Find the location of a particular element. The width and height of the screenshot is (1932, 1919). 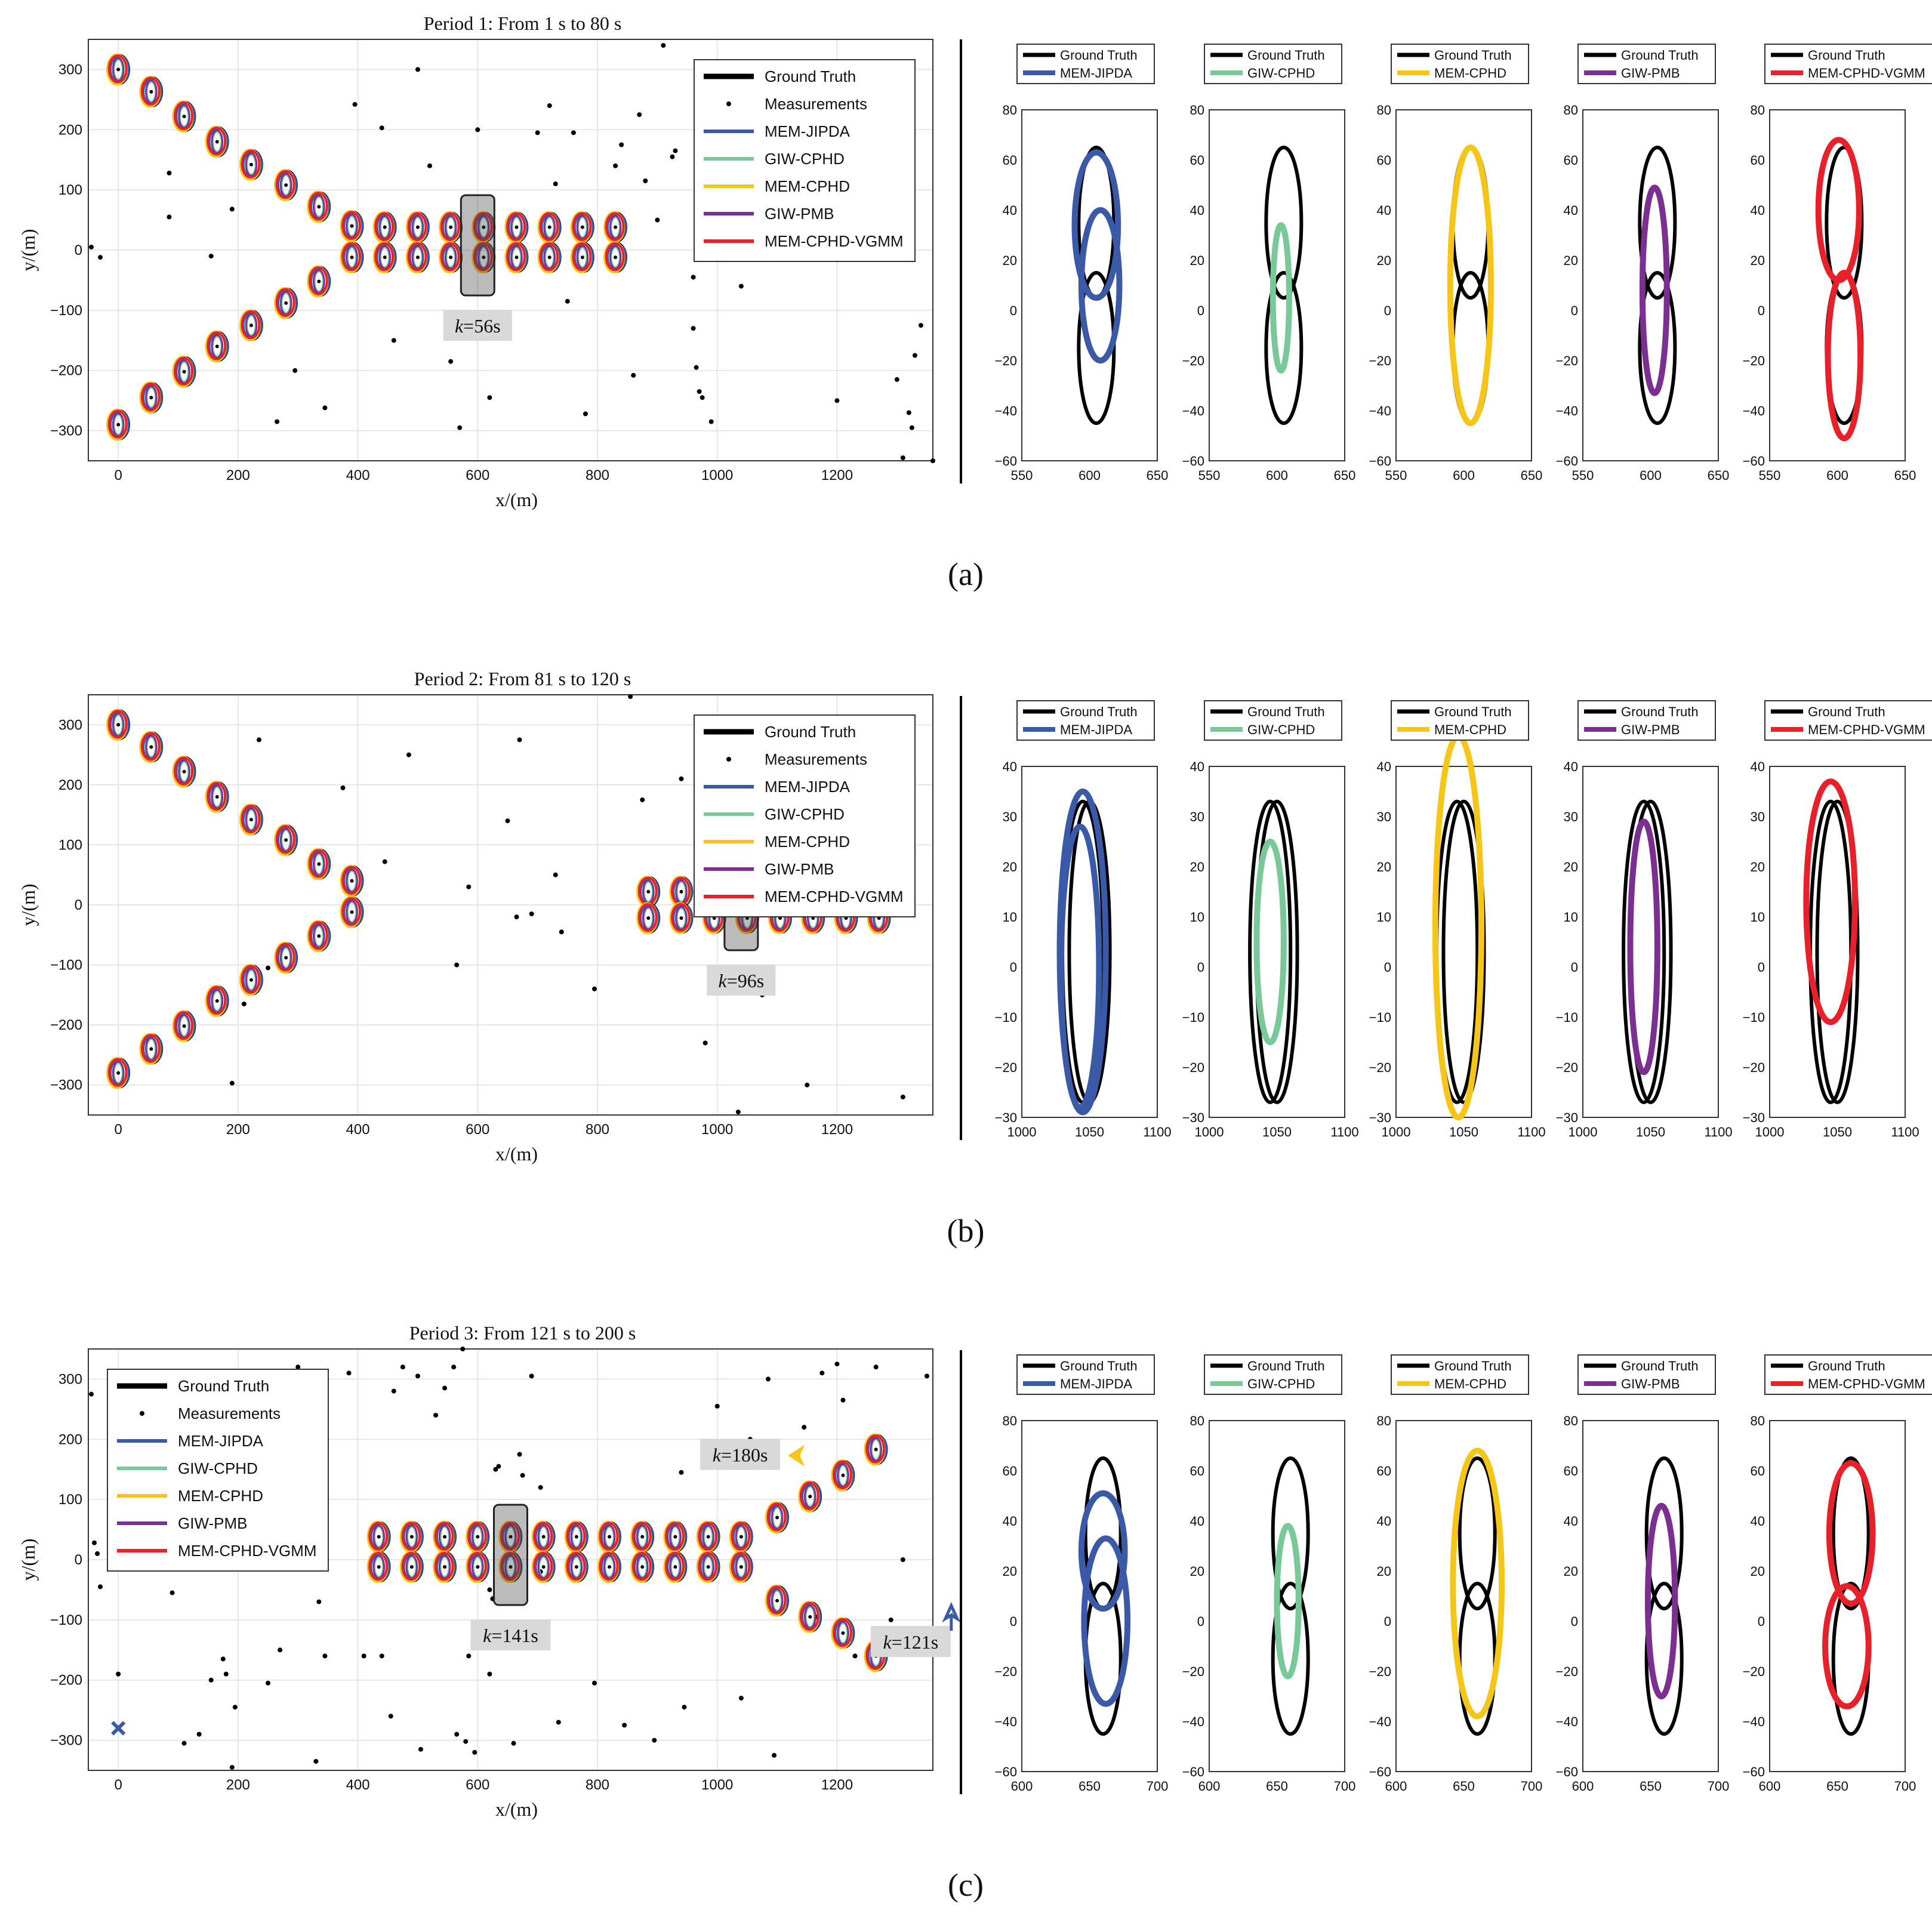

zoom-legend: Ground Truth MEM-JIPDA is located at coordinates (1085, 1374).